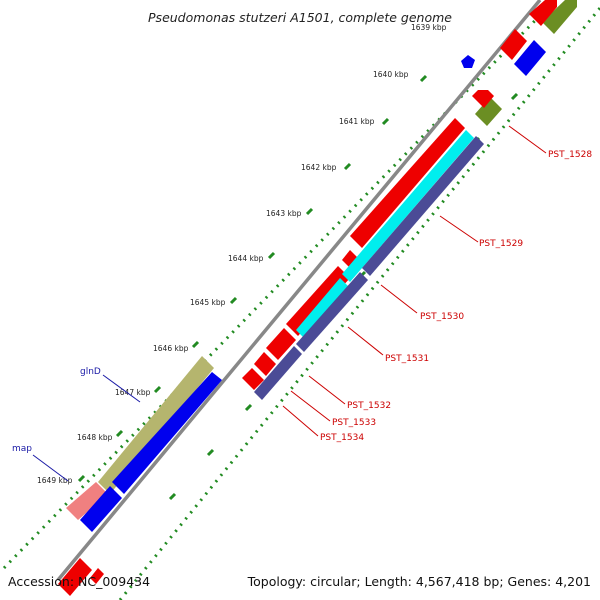  Describe the element at coordinates (171, 348) in the screenshot. I see `tick-label: 1646 kbp` at that location.